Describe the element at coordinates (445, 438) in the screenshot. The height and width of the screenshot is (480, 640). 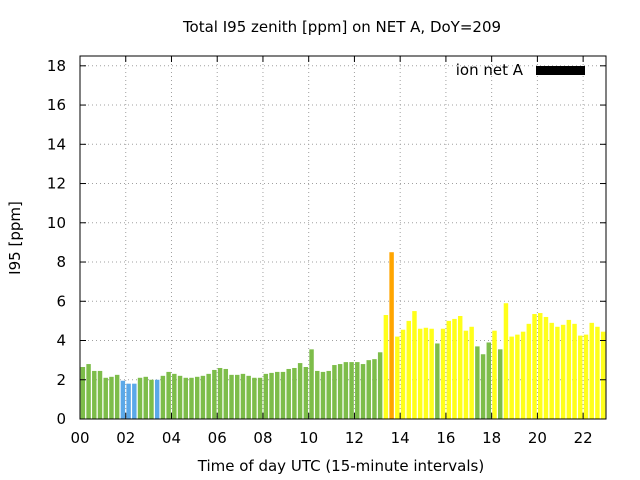
I see `x-tick-label: 16` at that location.